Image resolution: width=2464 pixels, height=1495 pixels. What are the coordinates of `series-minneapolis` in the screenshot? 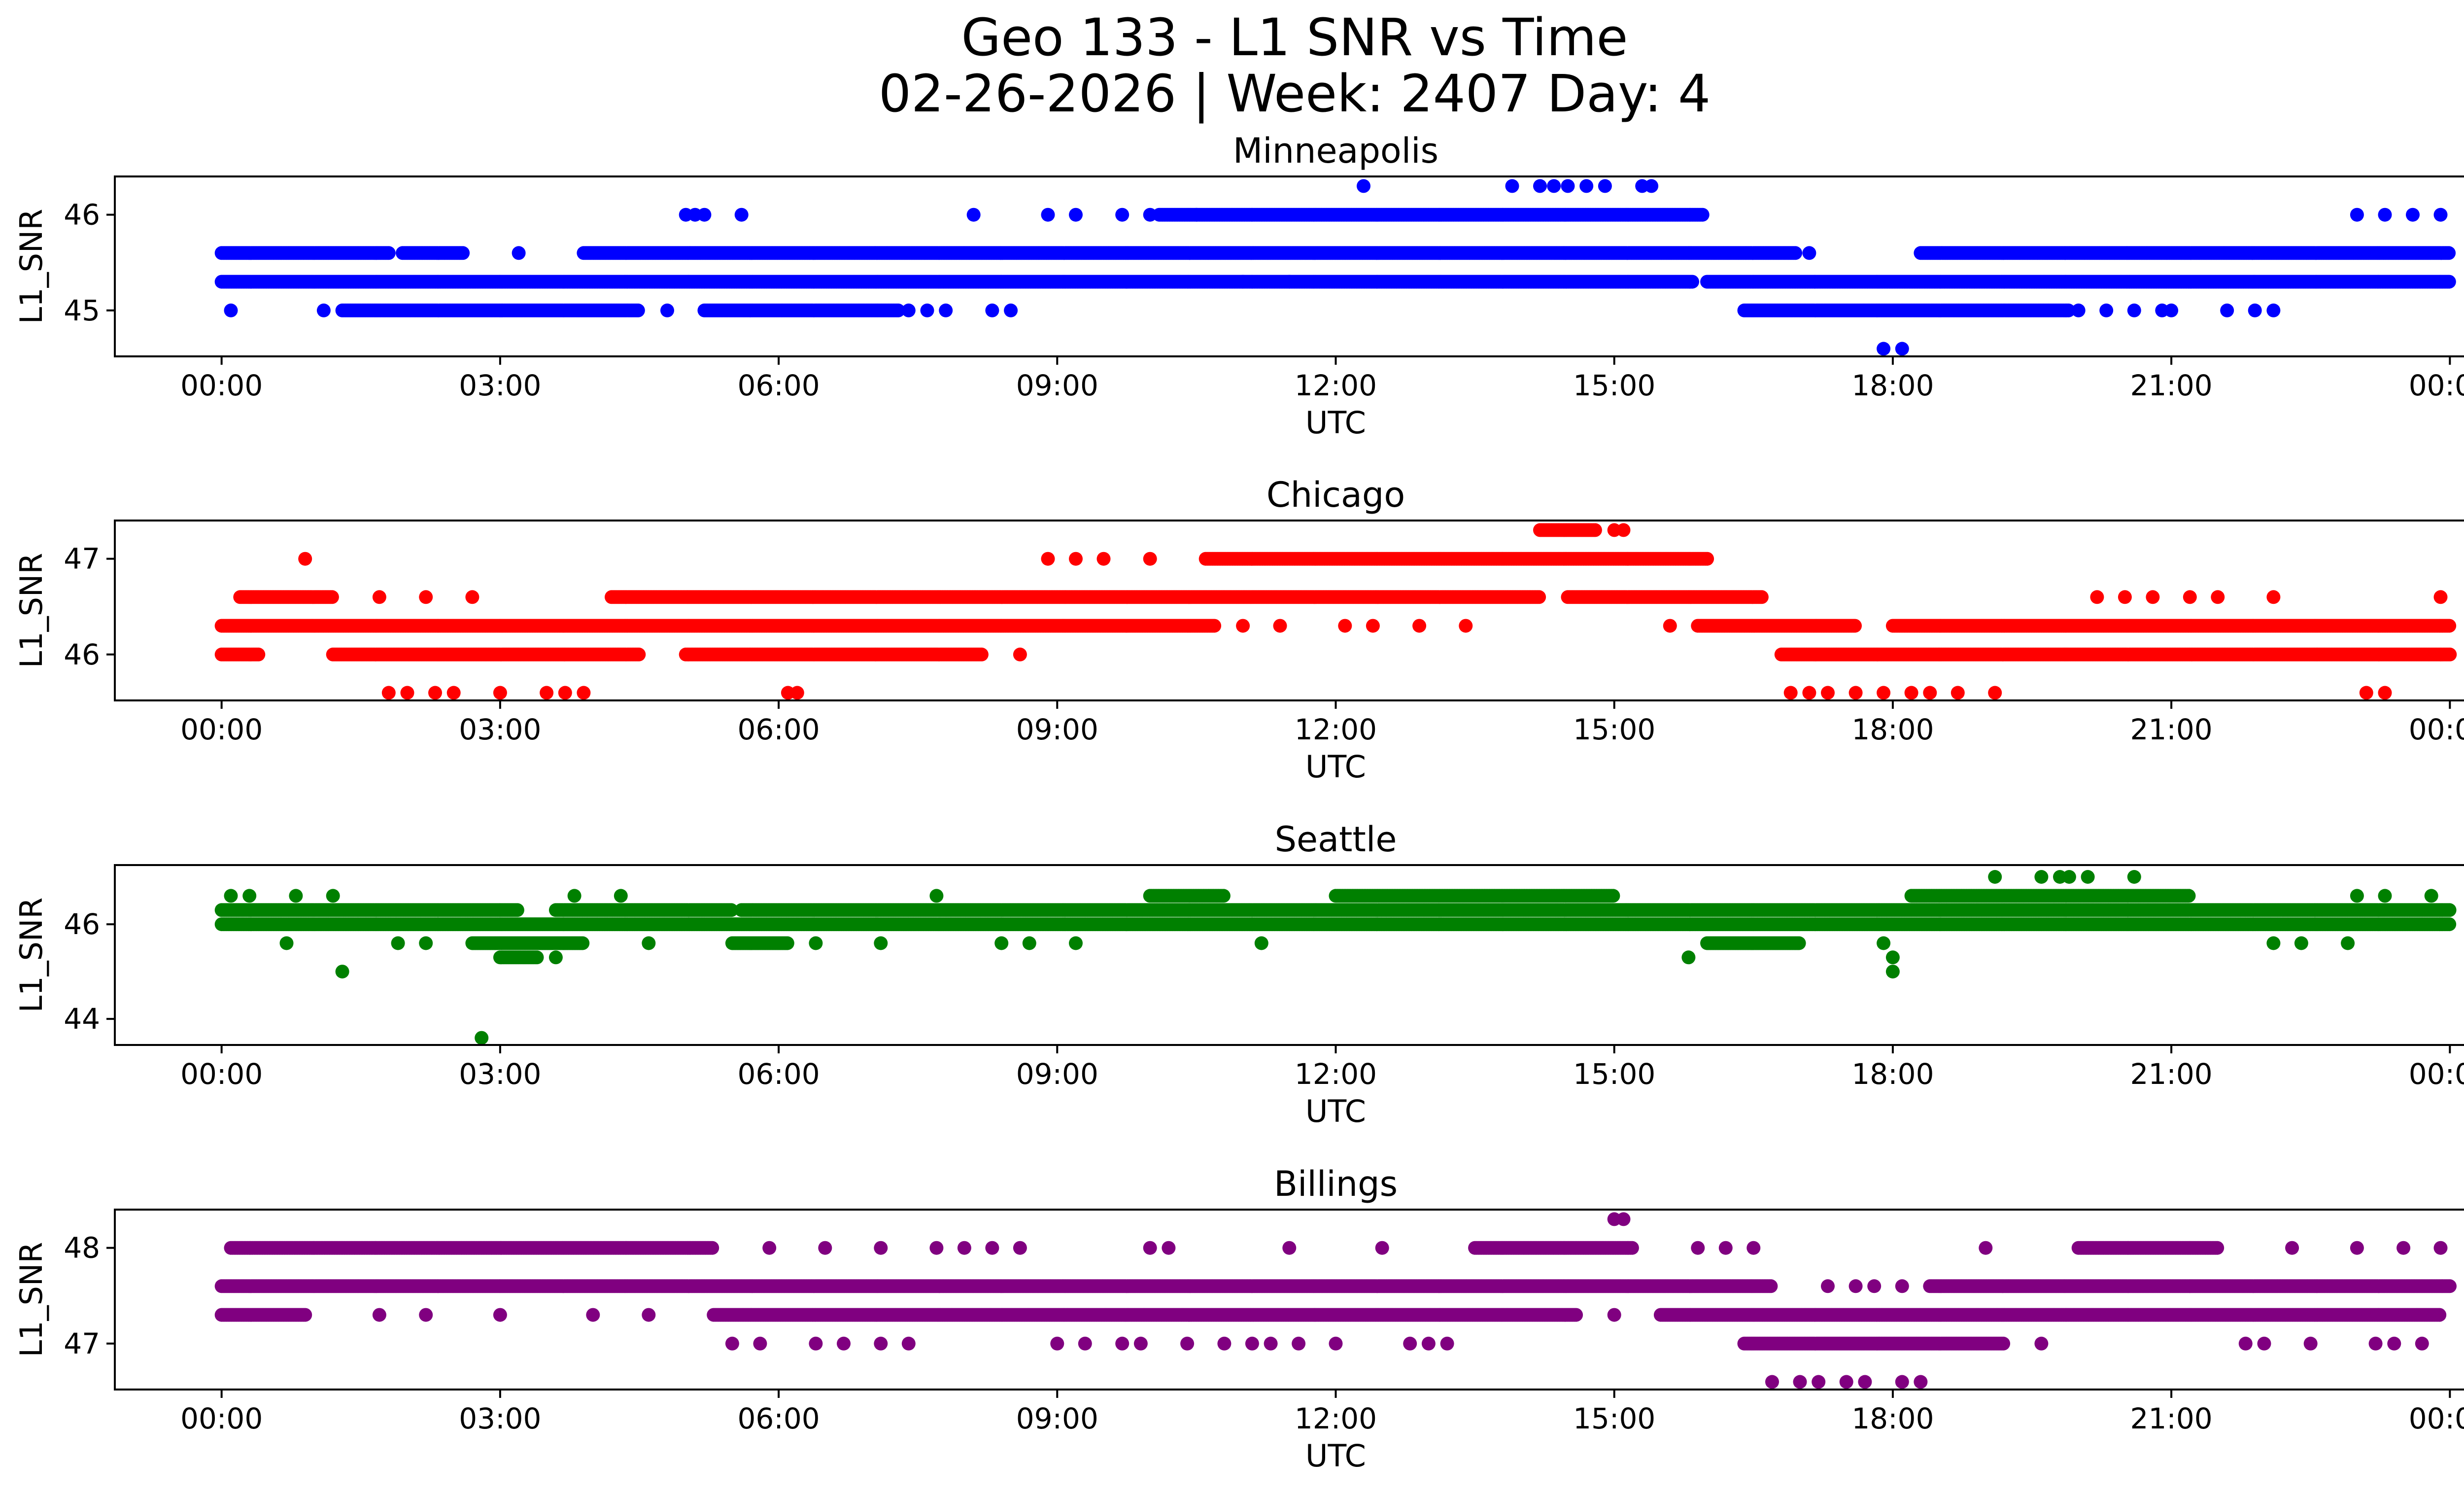 It's located at (1335, 267).